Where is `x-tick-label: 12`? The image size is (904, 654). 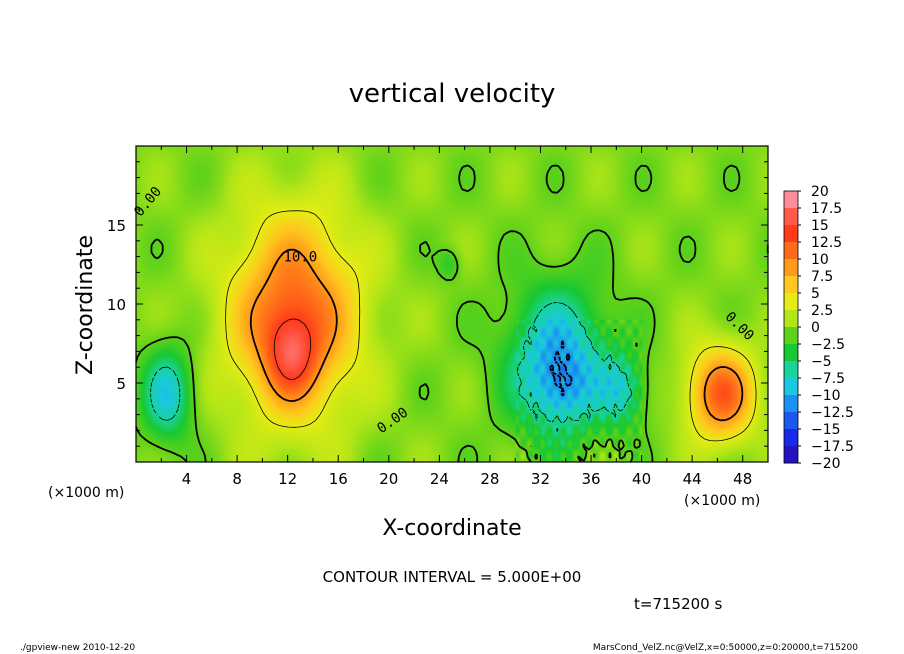
x-tick-label: 12 is located at coordinates (287, 479).